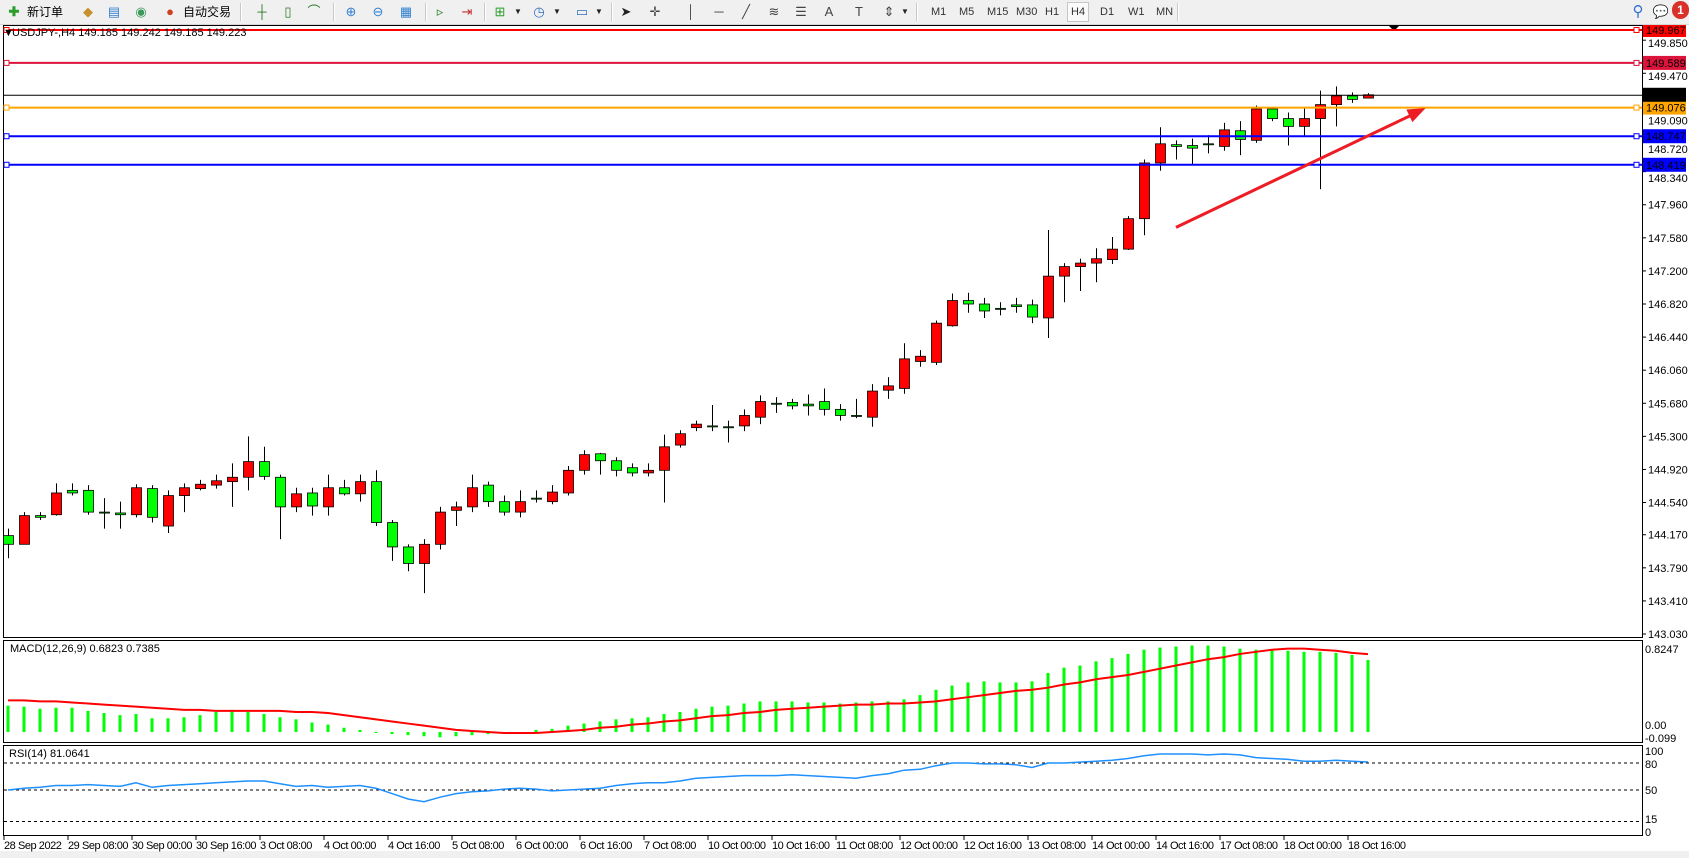 The image size is (1689, 858). I want to click on rsi-axis-100: 100, so click(1654, 752).